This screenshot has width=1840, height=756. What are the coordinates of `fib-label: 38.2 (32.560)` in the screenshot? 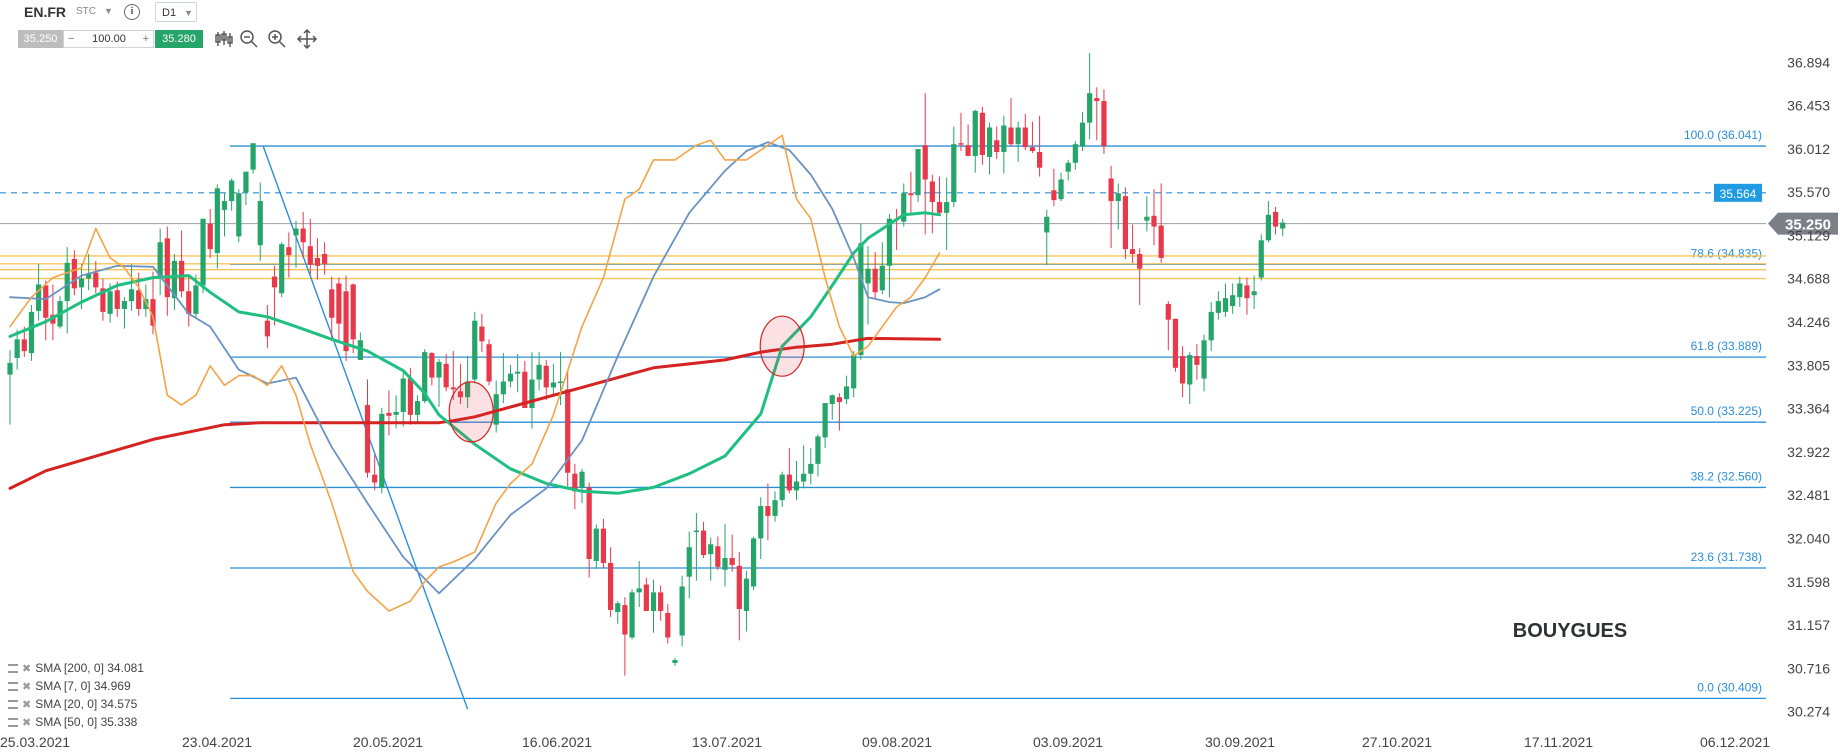 It's located at (1726, 476).